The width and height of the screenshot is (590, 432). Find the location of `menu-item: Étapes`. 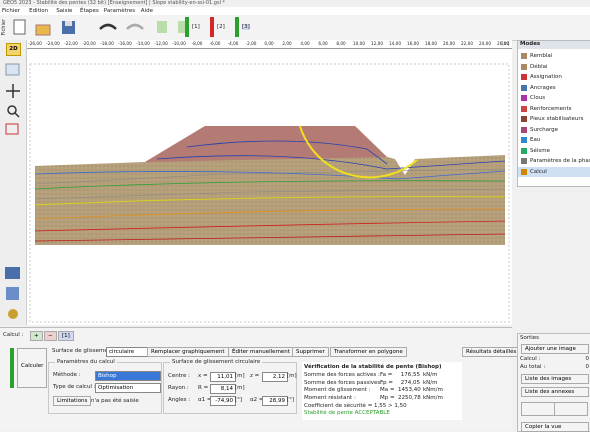

menu-item: Étapes is located at coordinates (89, 11).